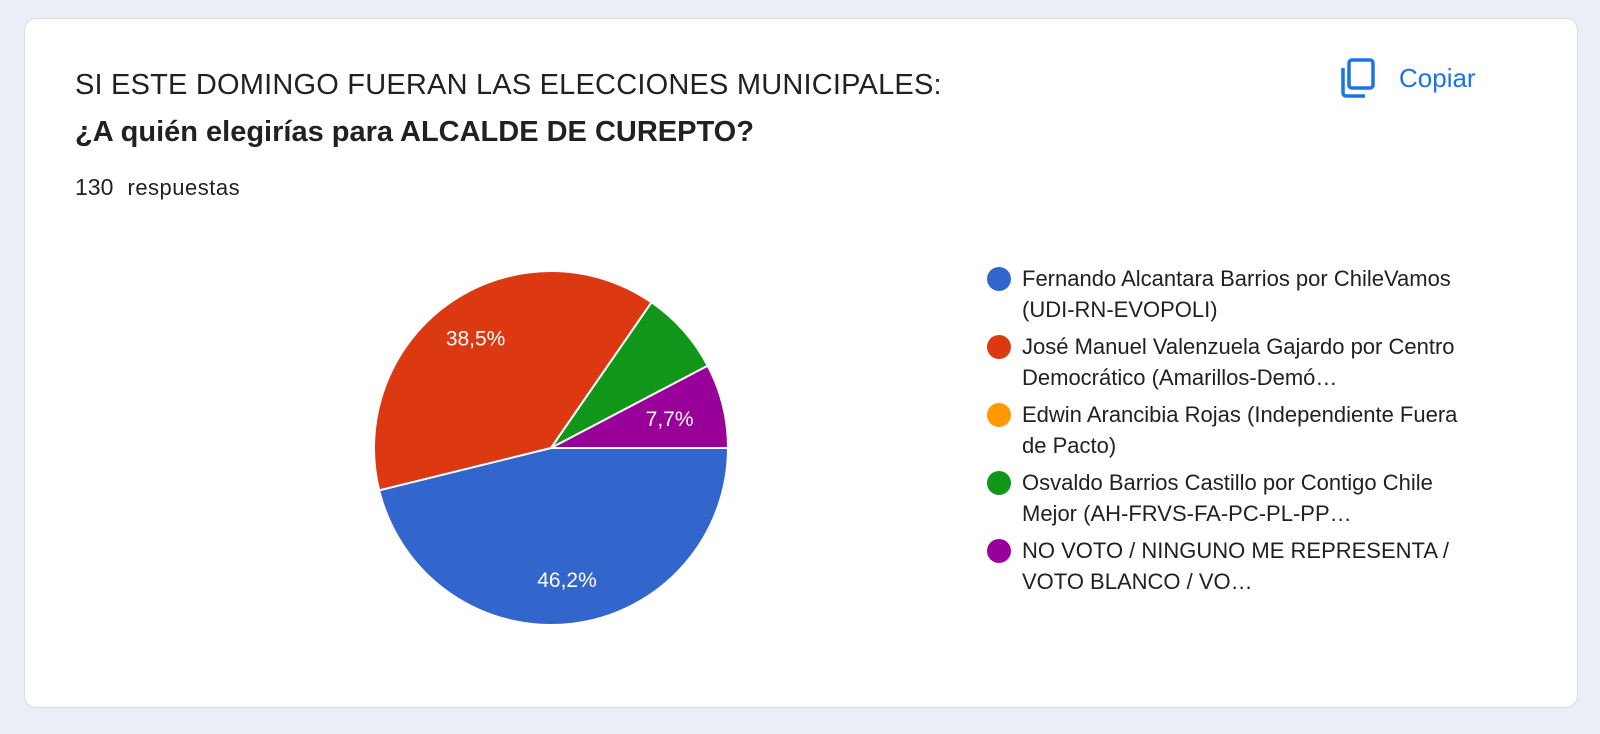  Describe the element at coordinates (94, 187) in the screenshot. I see `response-count-number: 130` at that location.